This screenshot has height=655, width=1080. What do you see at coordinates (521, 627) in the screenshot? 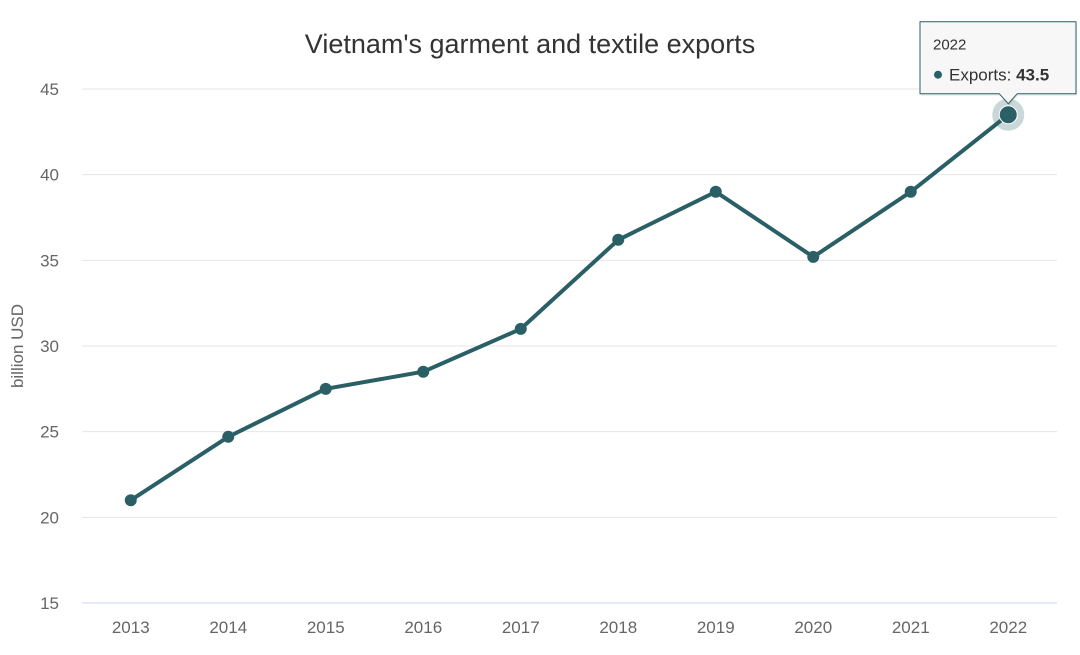
I see `x-tick-label: 2017` at bounding box center [521, 627].